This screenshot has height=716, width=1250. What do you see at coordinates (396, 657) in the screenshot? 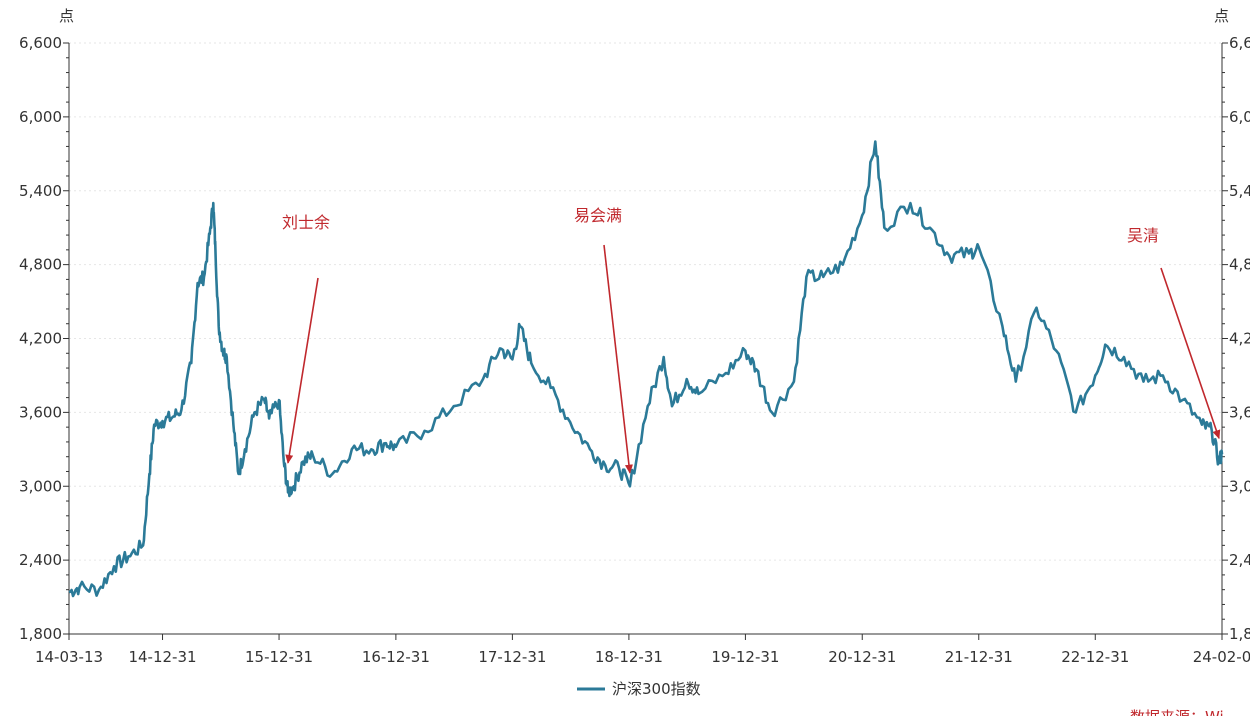
I see `x-tick-label: 16-12-31` at bounding box center [396, 657].